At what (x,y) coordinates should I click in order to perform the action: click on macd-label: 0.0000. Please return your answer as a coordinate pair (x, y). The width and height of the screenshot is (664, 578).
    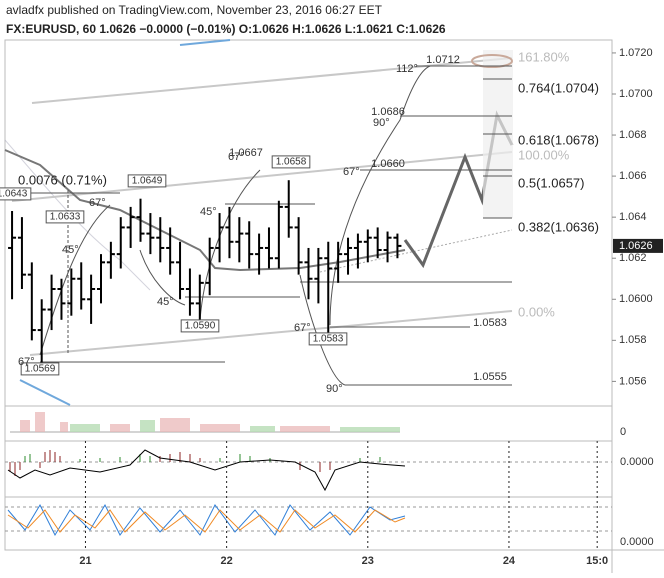
    Looking at the image, I should click on (637, 462).